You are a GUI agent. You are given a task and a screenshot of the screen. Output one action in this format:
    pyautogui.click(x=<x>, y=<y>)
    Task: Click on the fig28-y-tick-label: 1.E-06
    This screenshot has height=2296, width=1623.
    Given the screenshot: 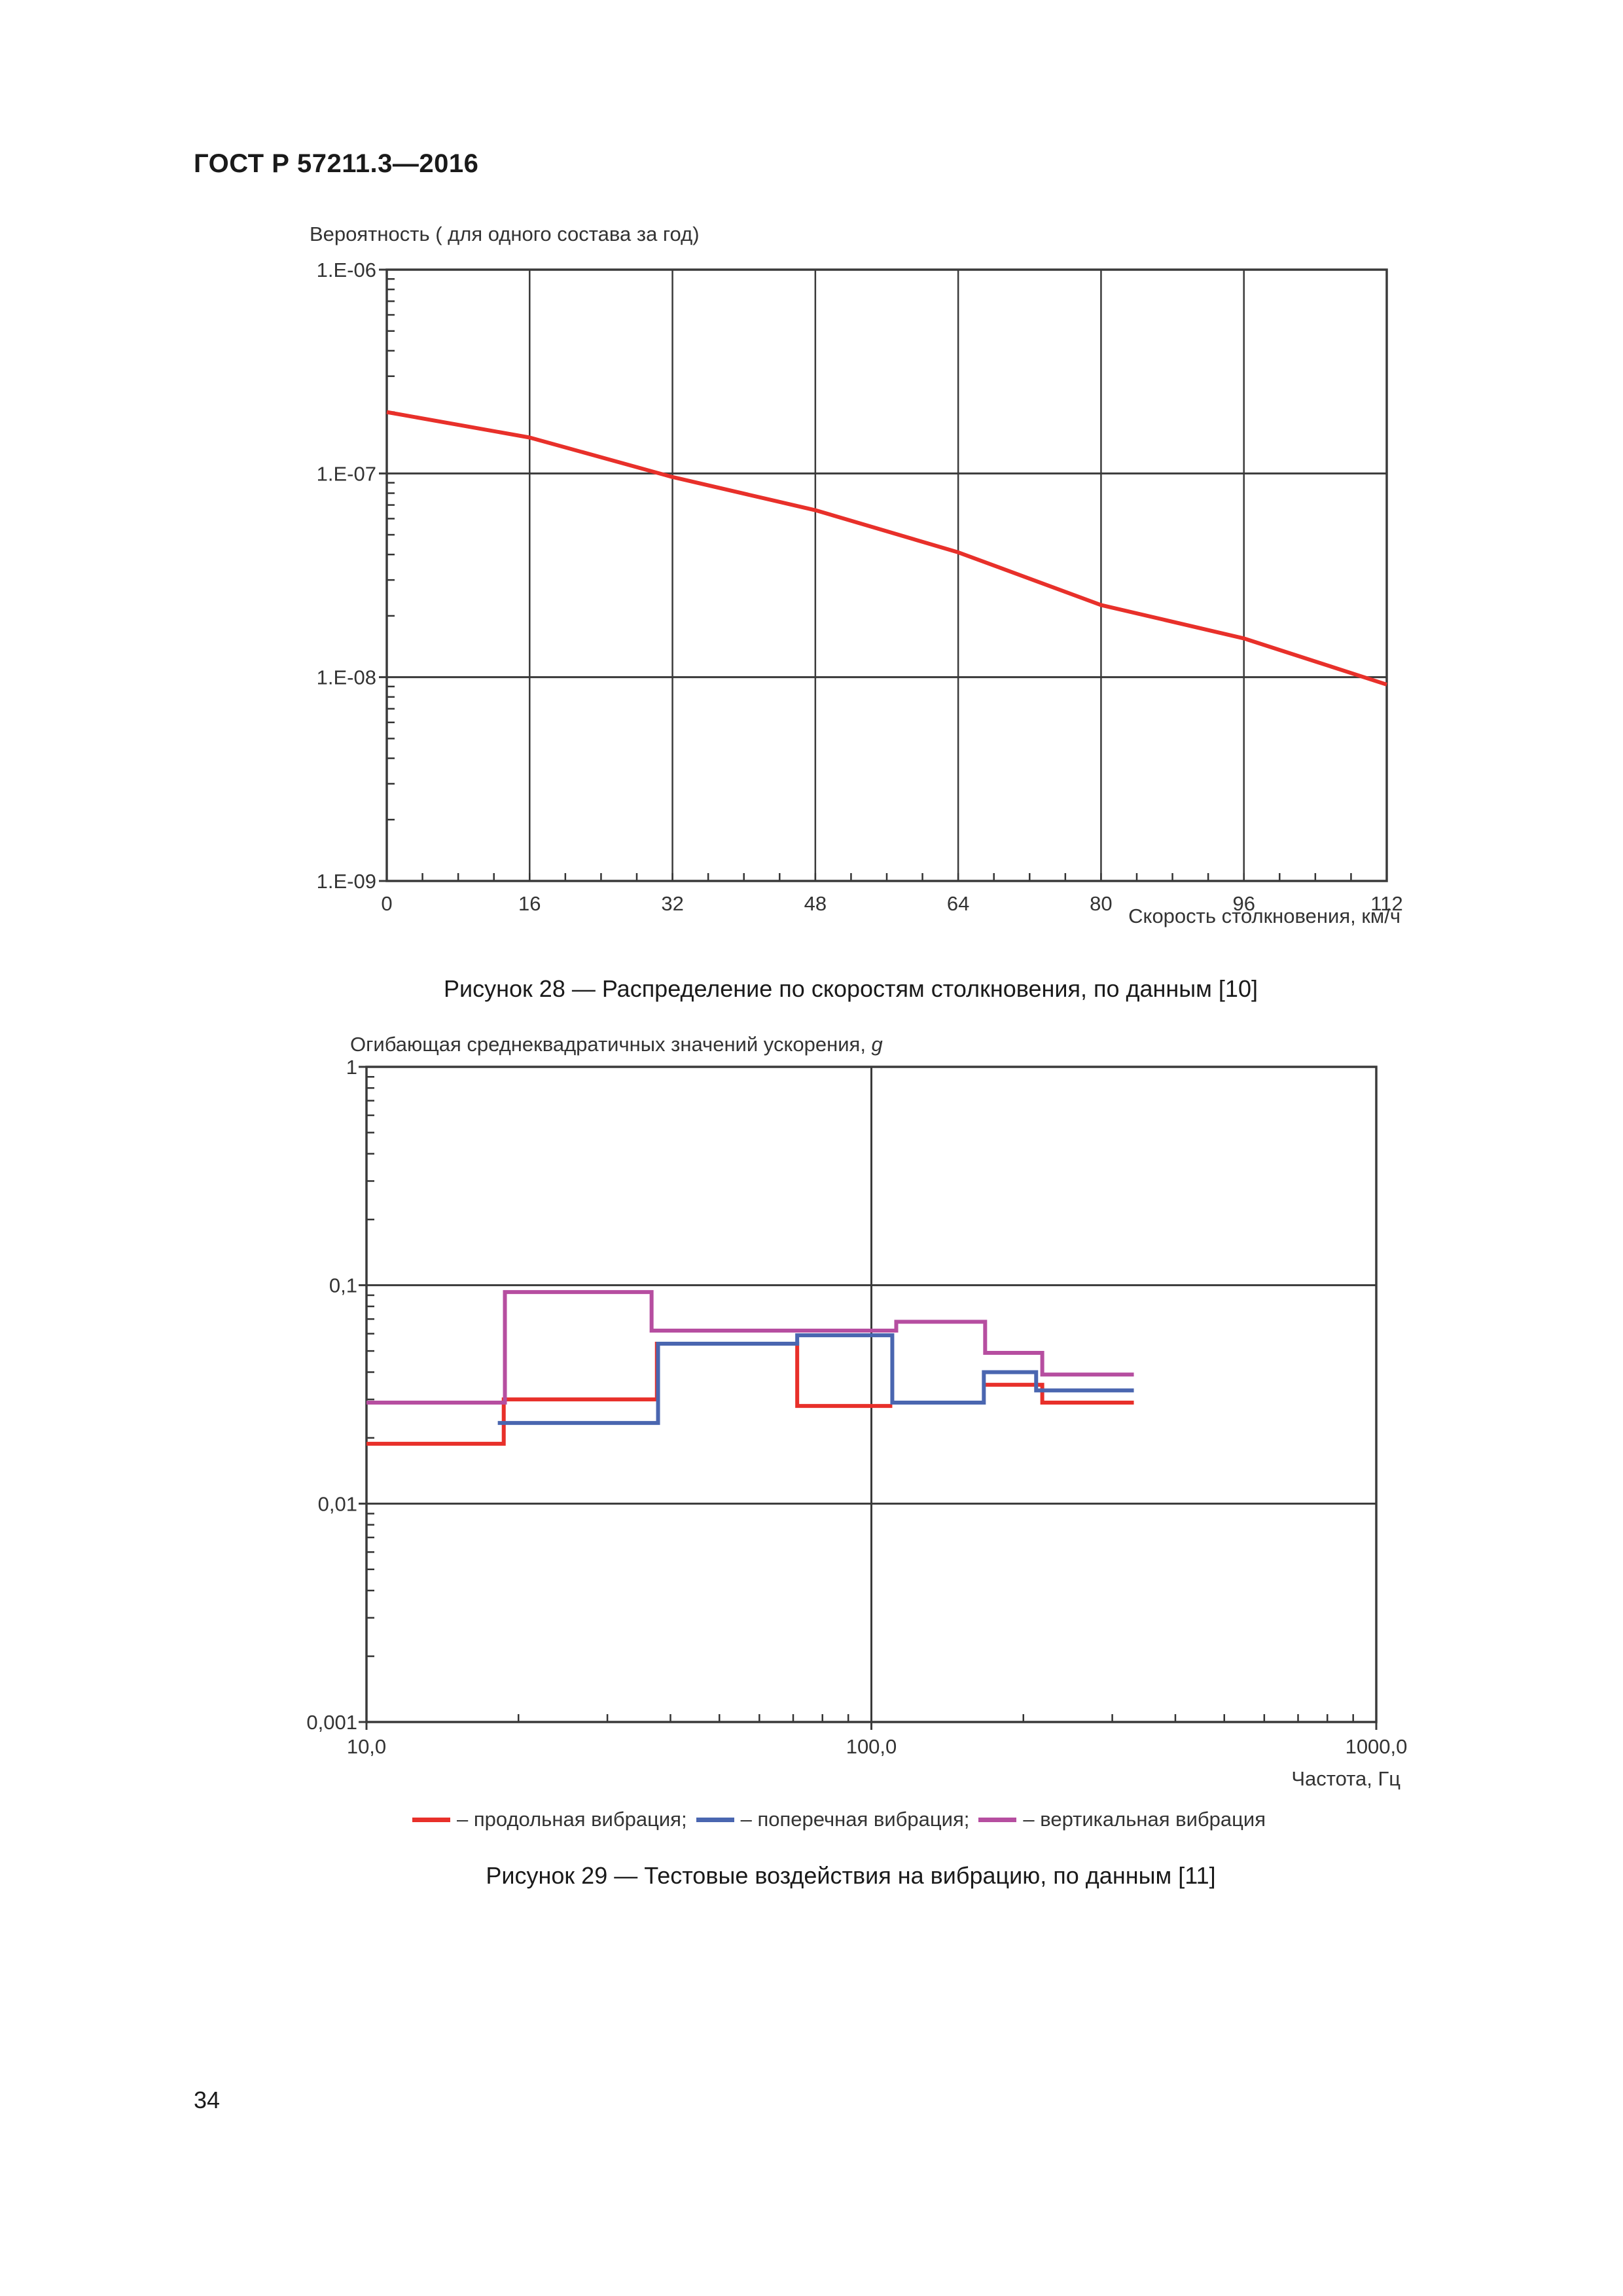 What is the action you would take?
    pyautogui.click(x=346, y=270)
    